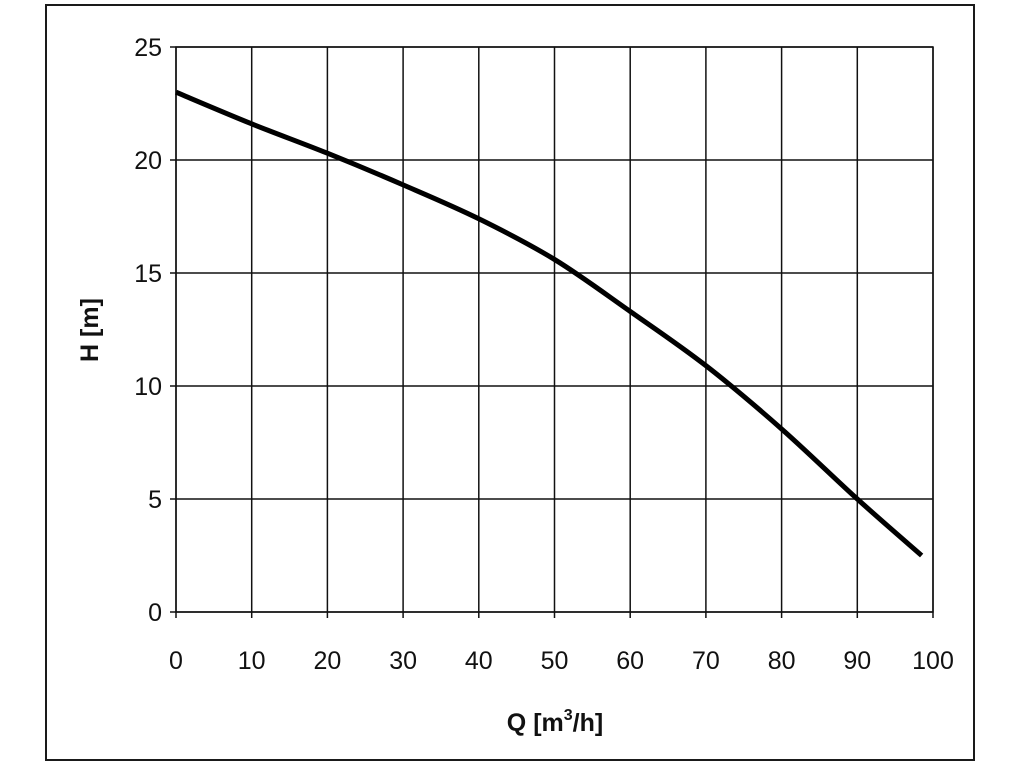 Image resolution: width=1024 pixels, height=768 pixels. I want to click on x-tick-label: 0, so click(176, 661).